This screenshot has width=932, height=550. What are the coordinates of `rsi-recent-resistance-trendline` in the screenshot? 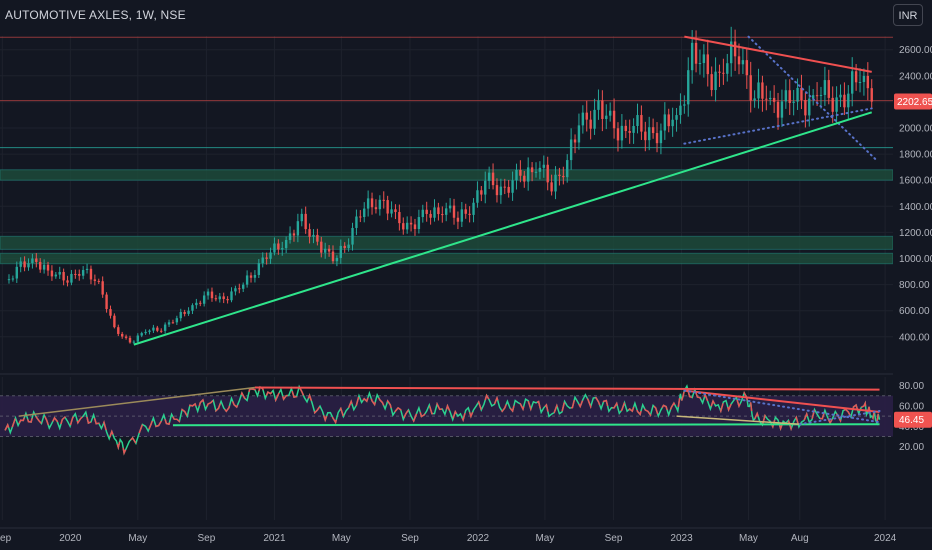 It's located at (782, 401).